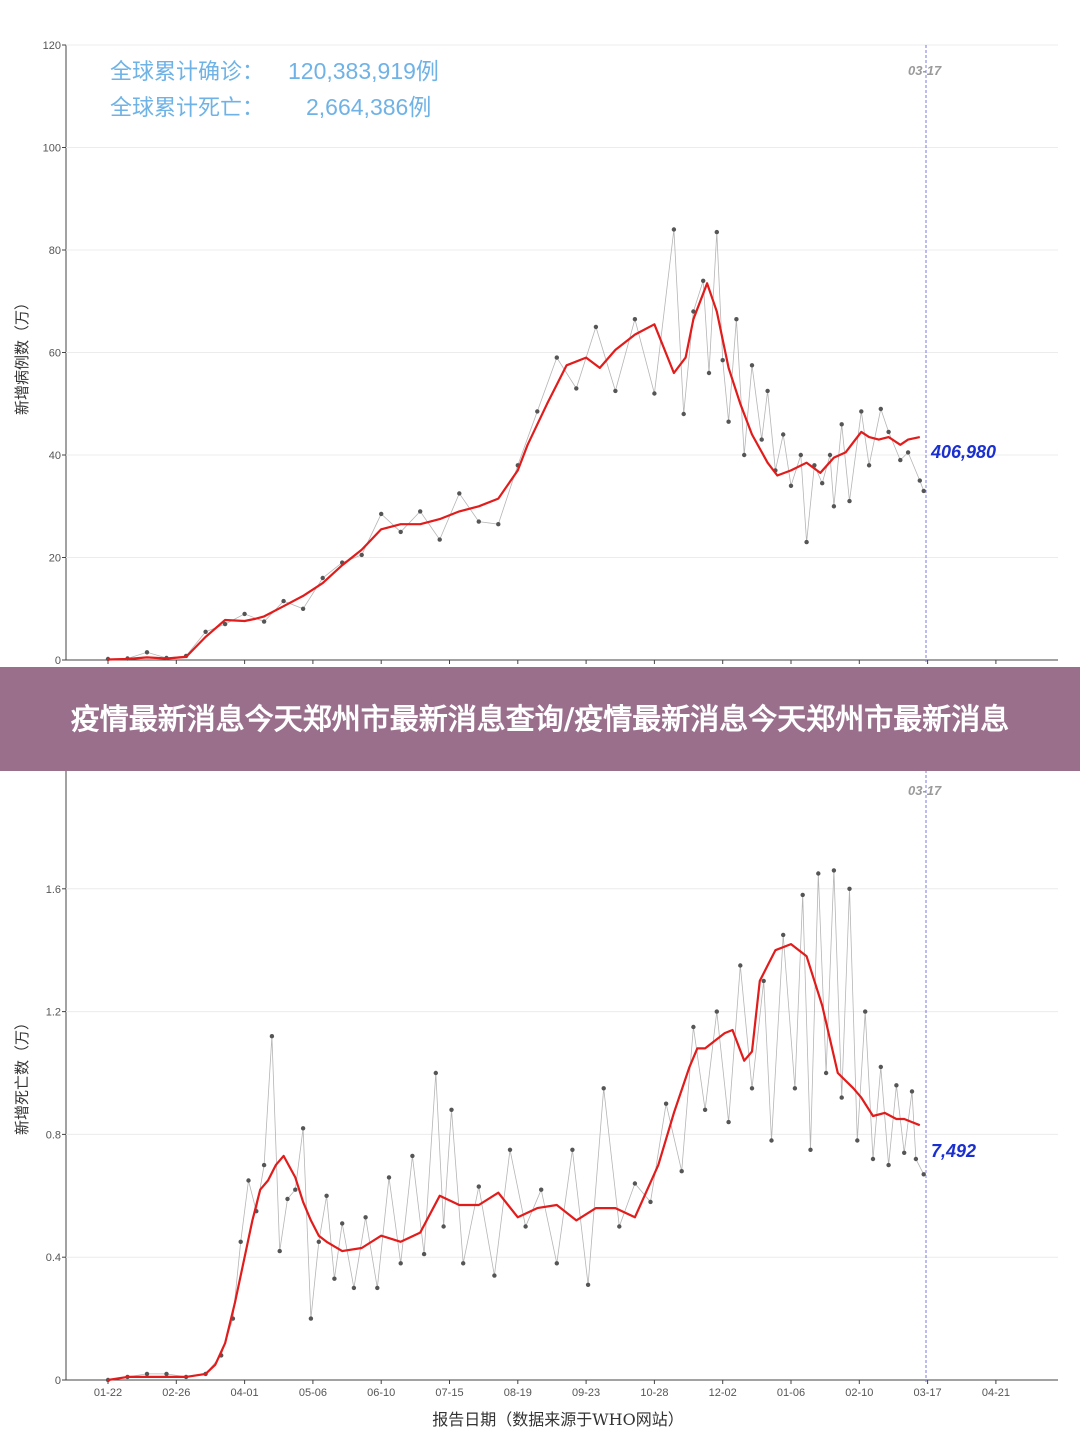 This screenshot has width=1080, height=1439. What do you see at coordinates (791, 1393) in the screenshot?
I see `x-tick-label: 01-06` at bounding box center [791, 1393].